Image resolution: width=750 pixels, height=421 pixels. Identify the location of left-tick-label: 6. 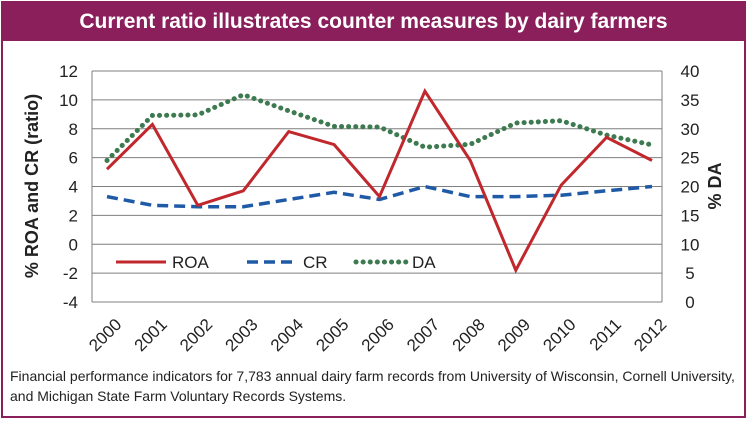
(73, 158).